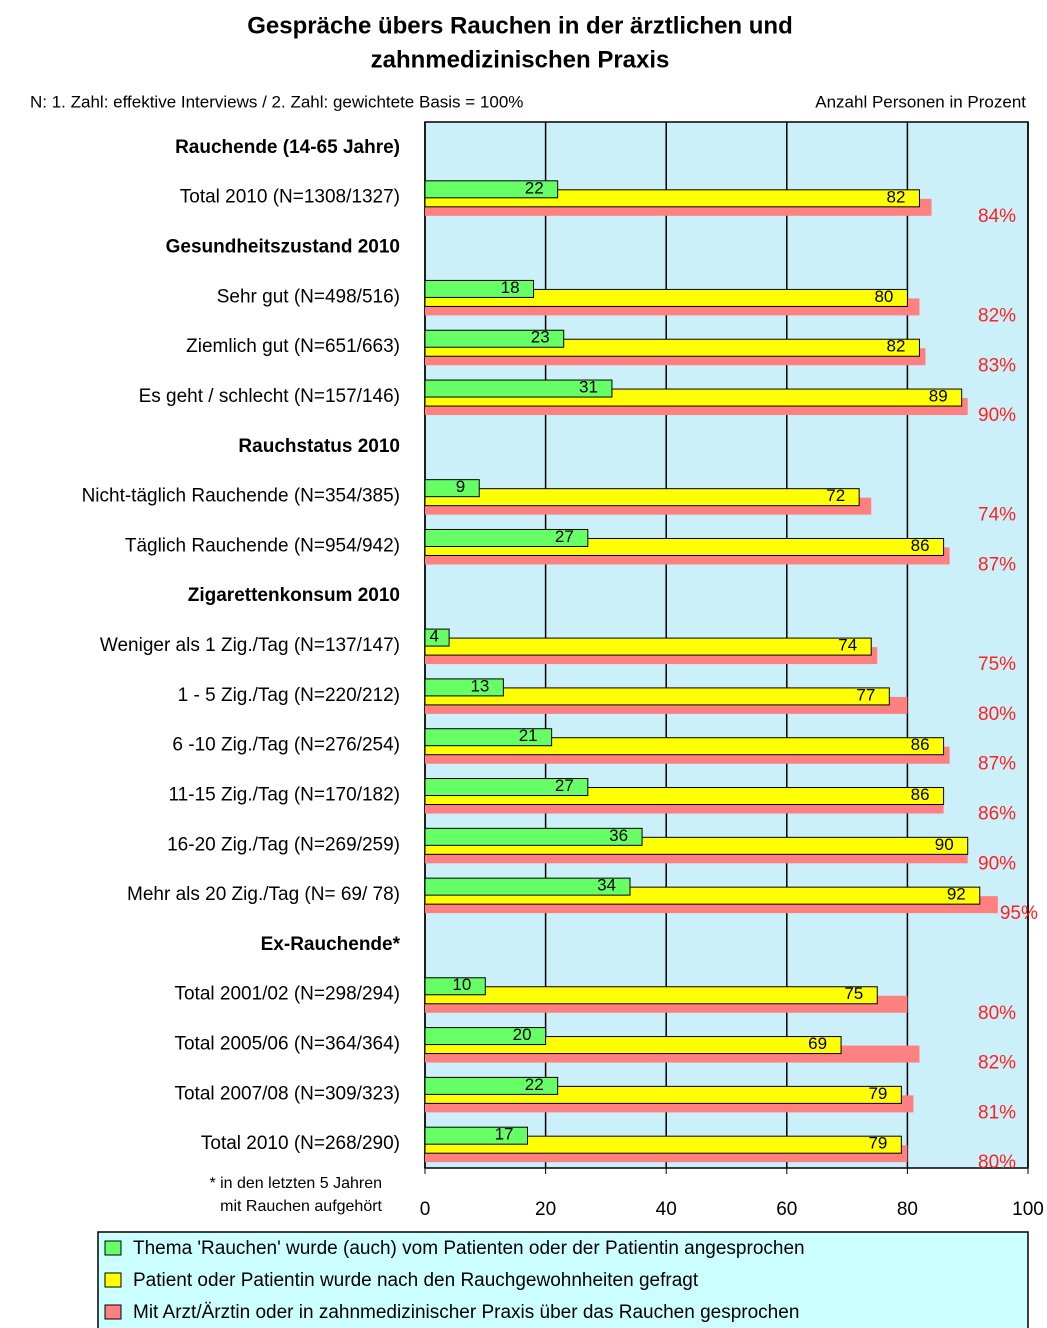 This screenshot has height=1328, width=1047. Describe the element at coordinates (504, 1134) in the screenshot. I see `data-label: 17` at that location.